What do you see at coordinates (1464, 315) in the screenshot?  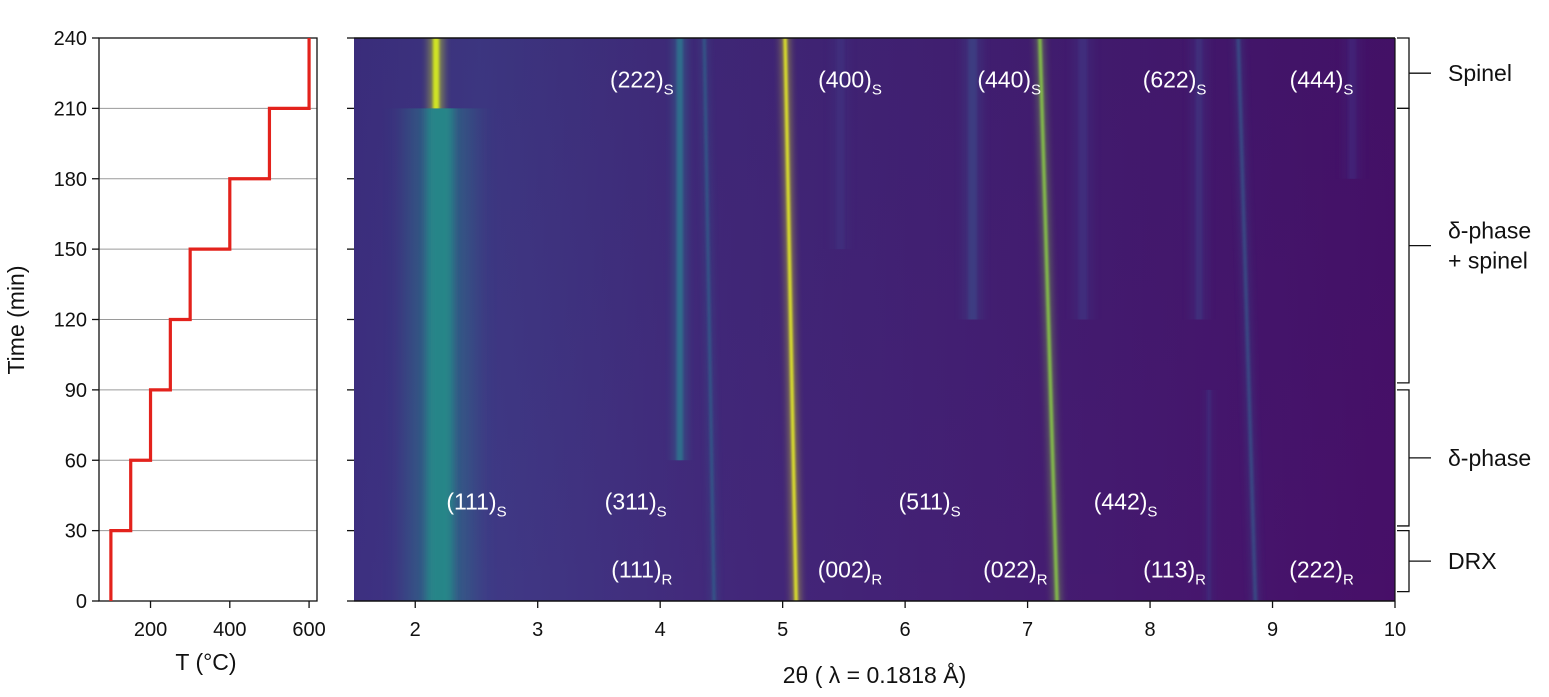 I see `phase-region-brackets: Spinel δ-phase + spinel δ-phase DRX` at bounding box center [1464, 315].